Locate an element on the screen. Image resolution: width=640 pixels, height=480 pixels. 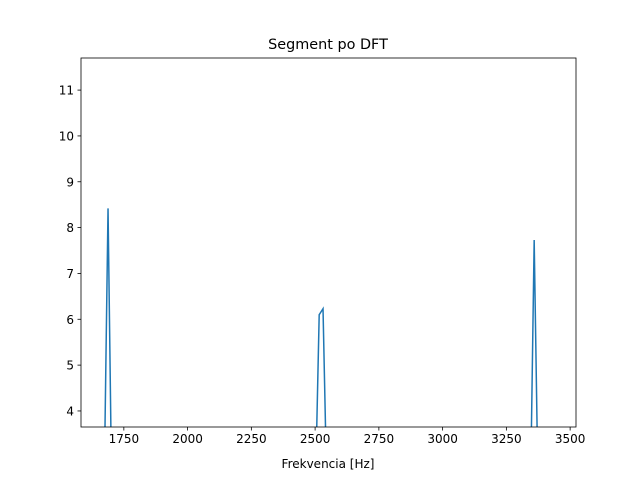
y-tick-label: 11 is located at coordinates (66, 91).